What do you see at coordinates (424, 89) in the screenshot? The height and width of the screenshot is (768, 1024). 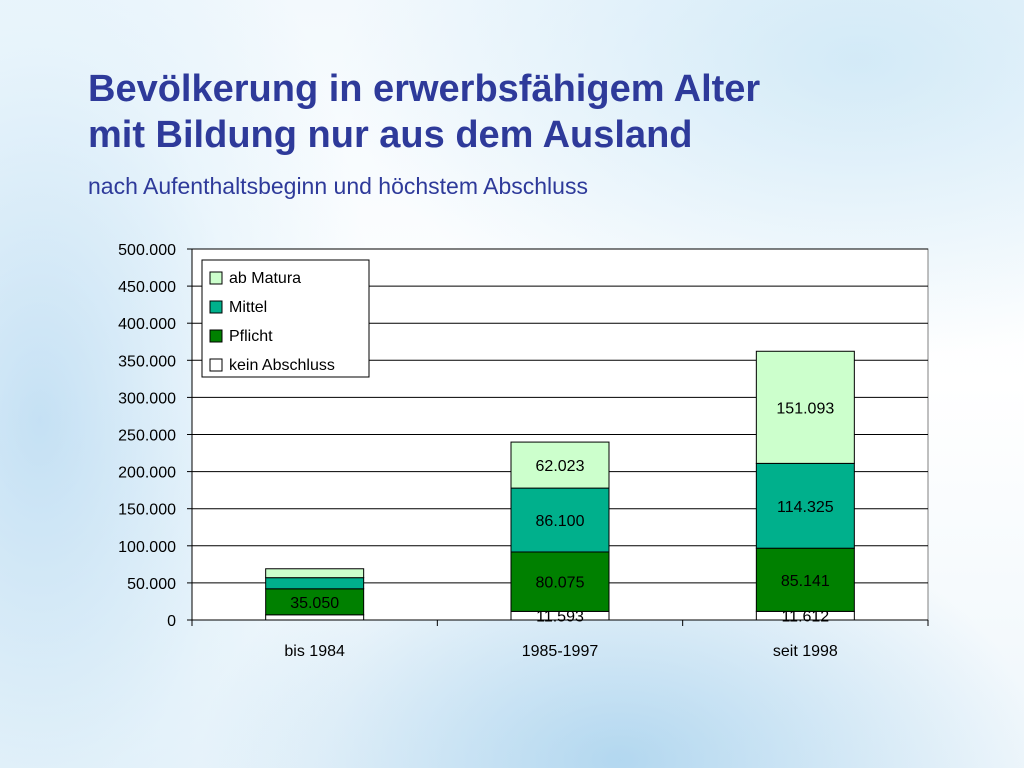 I see `title-line-1: Bevölkerung in erwerbsfähigem Alter` at bounding box center [424, 89].